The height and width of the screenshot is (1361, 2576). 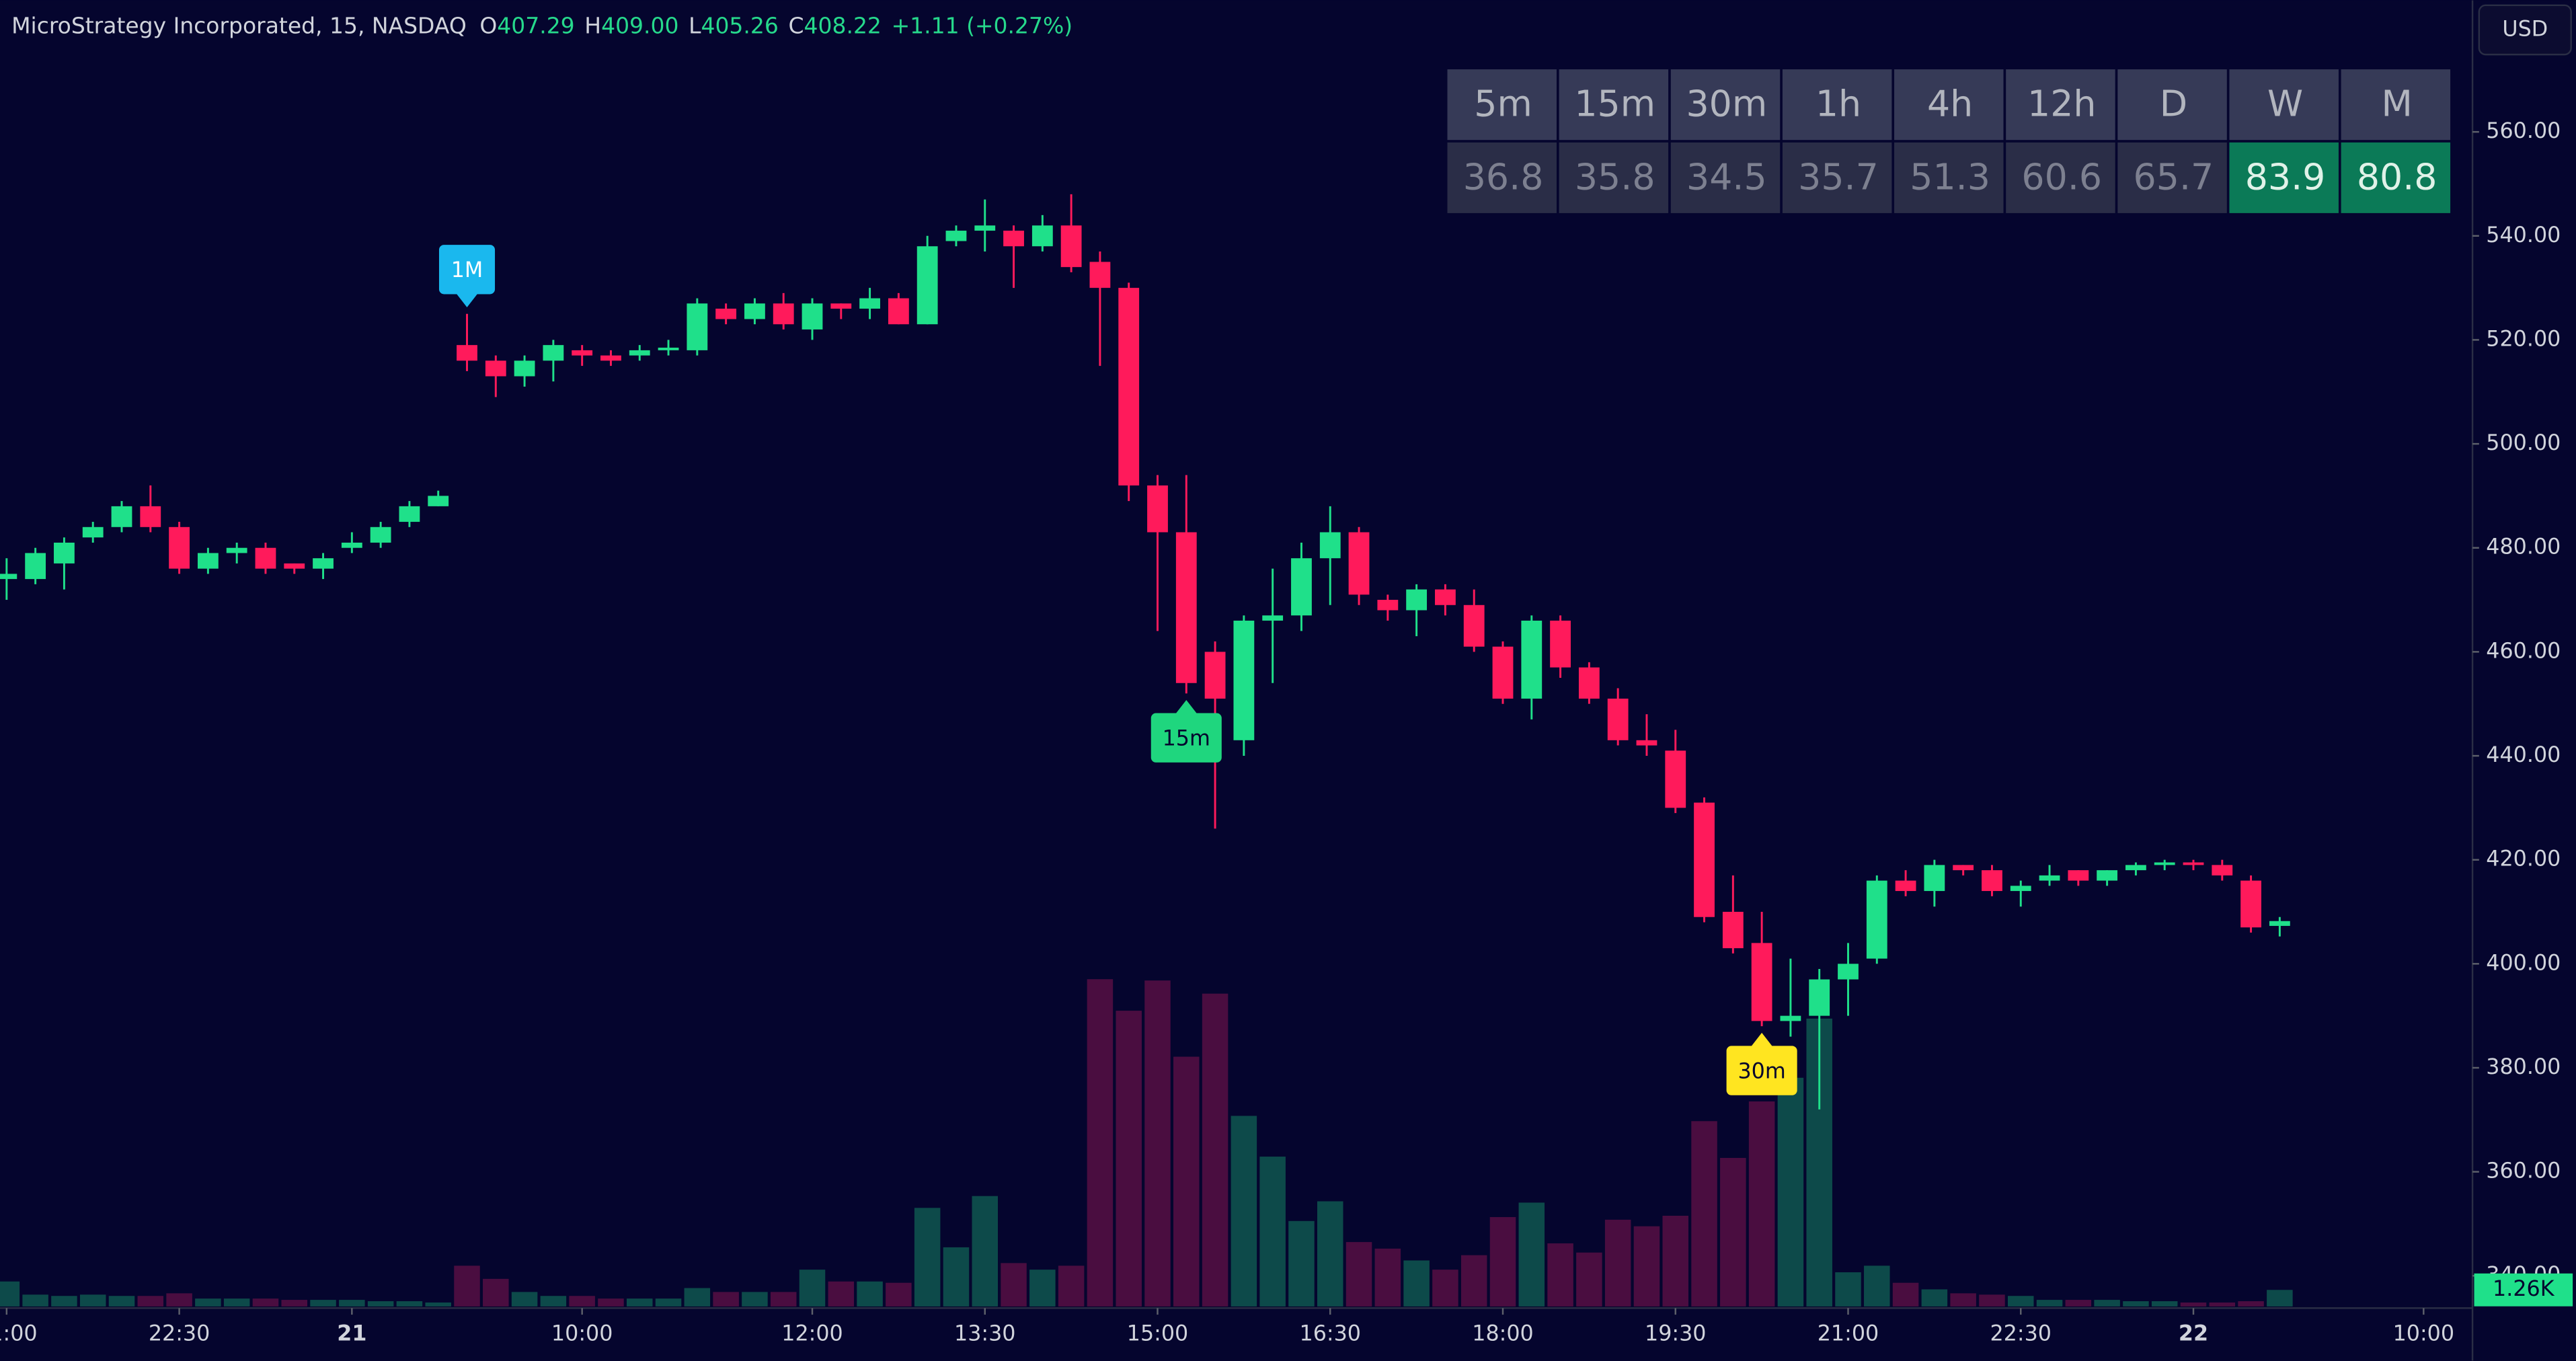 I want to click on y-tick-label: 360.00, so click(x=2524, y=1171).